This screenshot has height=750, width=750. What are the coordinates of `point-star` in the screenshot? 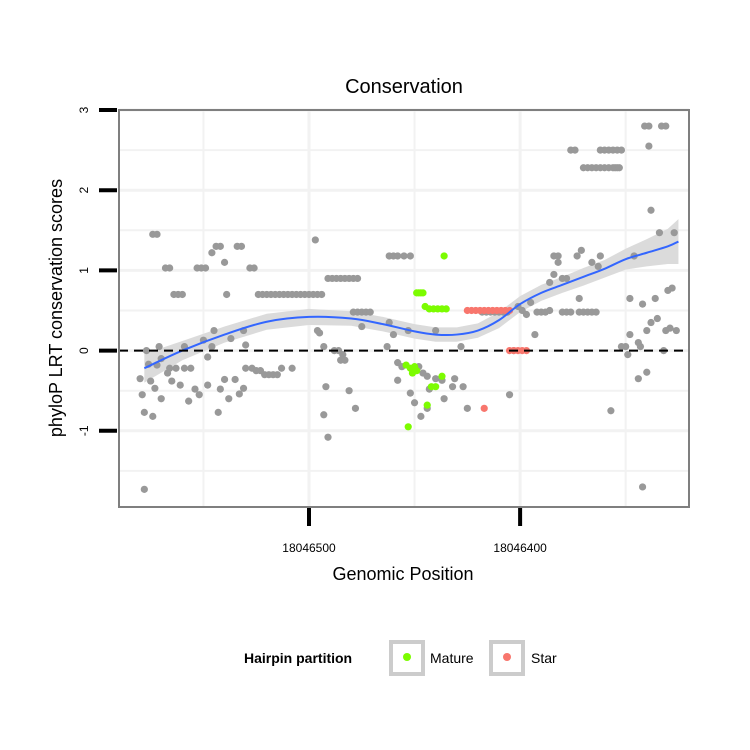 It's located at (509, 310).